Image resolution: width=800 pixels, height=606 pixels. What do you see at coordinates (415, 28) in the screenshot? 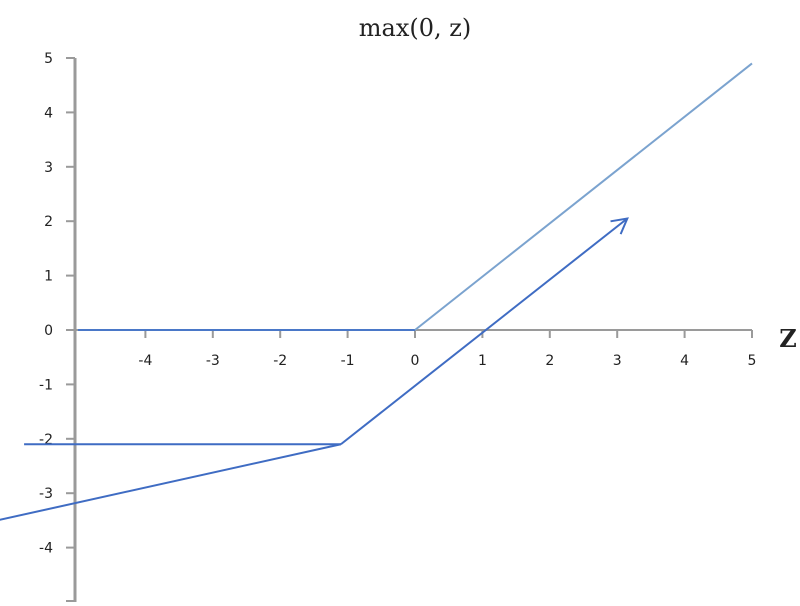
I see `chart-title: max(0, z)` at bounding box center [415, 28].